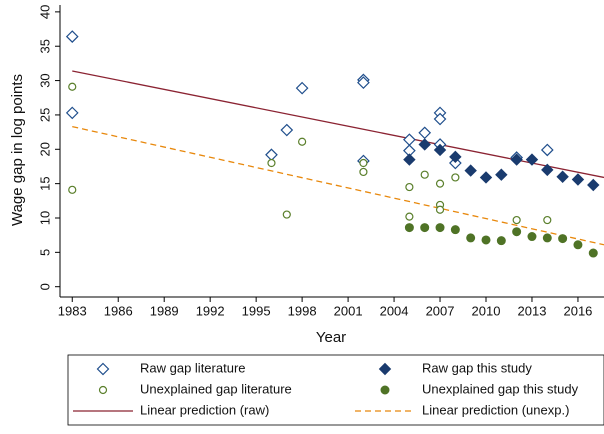  Describe the element at coordinates (440, 310) in the screenshot. I see `x-tick-label: 2007` at that location.